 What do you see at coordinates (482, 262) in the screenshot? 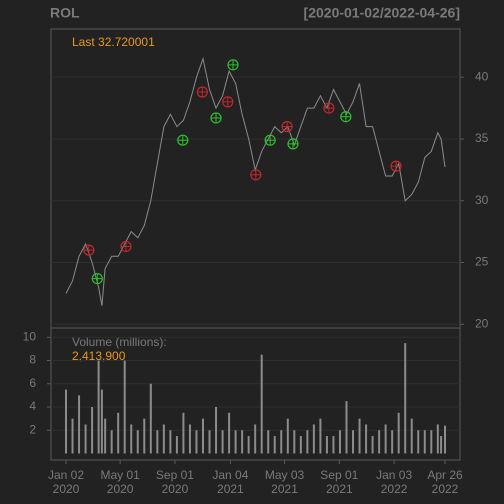
I see `y-tick-label: 25` at bounding box center [482, 262].